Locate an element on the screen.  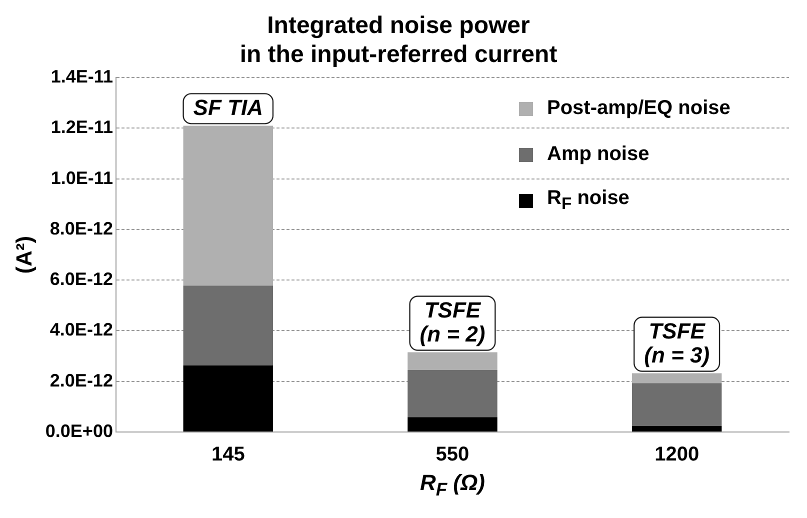
y-axis-title: (A²) is located at coordinates (23, 255).